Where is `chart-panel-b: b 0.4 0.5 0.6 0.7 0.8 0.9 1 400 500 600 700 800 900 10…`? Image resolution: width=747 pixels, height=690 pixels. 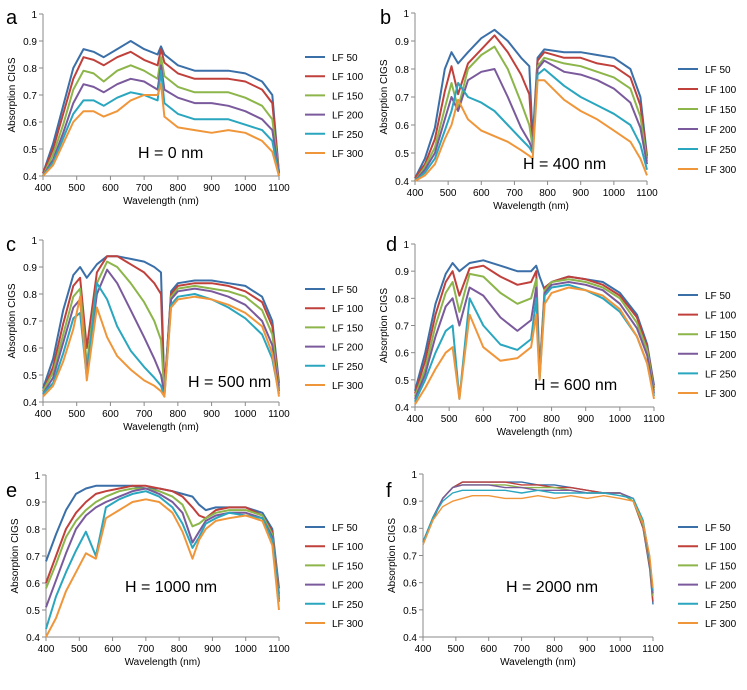
chart-panel-b: b 0.4 0.5 0.6 0.7 0.8 0.9 1 400 500 600 700 800 900 10… is located at coordinates (558, 109).